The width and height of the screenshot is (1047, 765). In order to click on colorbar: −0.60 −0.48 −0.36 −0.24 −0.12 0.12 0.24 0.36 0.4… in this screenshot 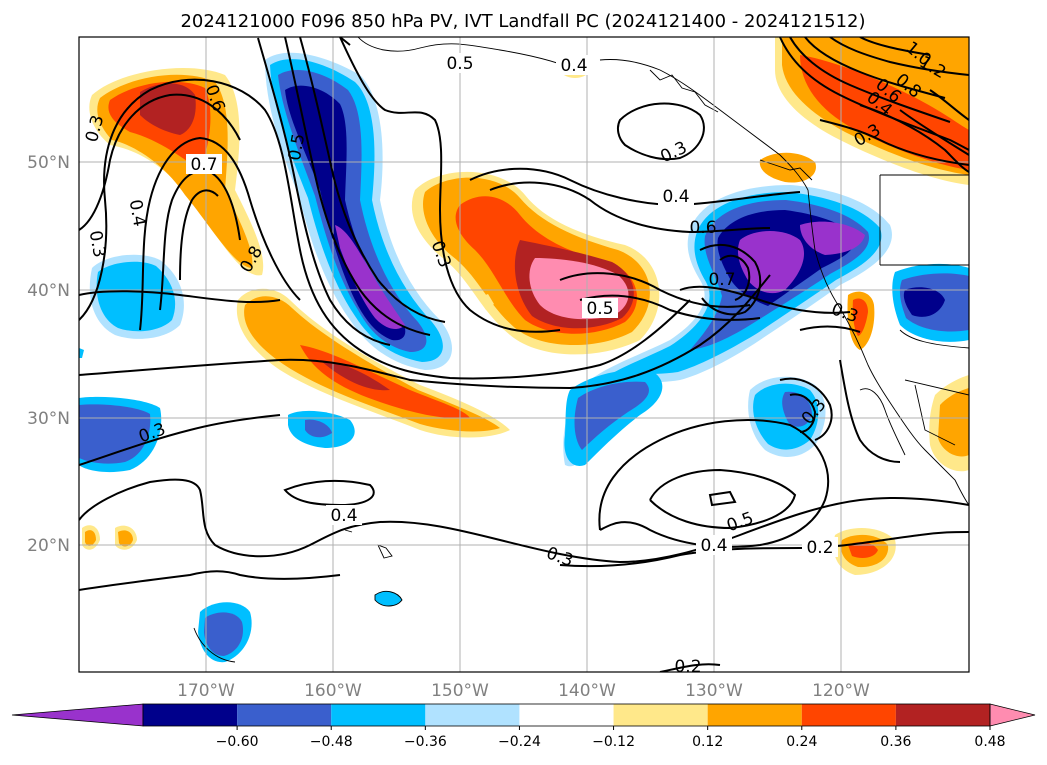, I will do `click(523, 726)`.